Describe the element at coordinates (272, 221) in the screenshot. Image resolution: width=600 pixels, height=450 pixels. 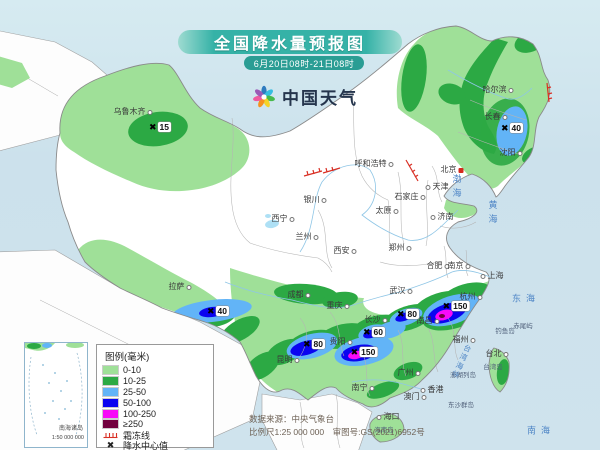
I see `lakes` at that location.